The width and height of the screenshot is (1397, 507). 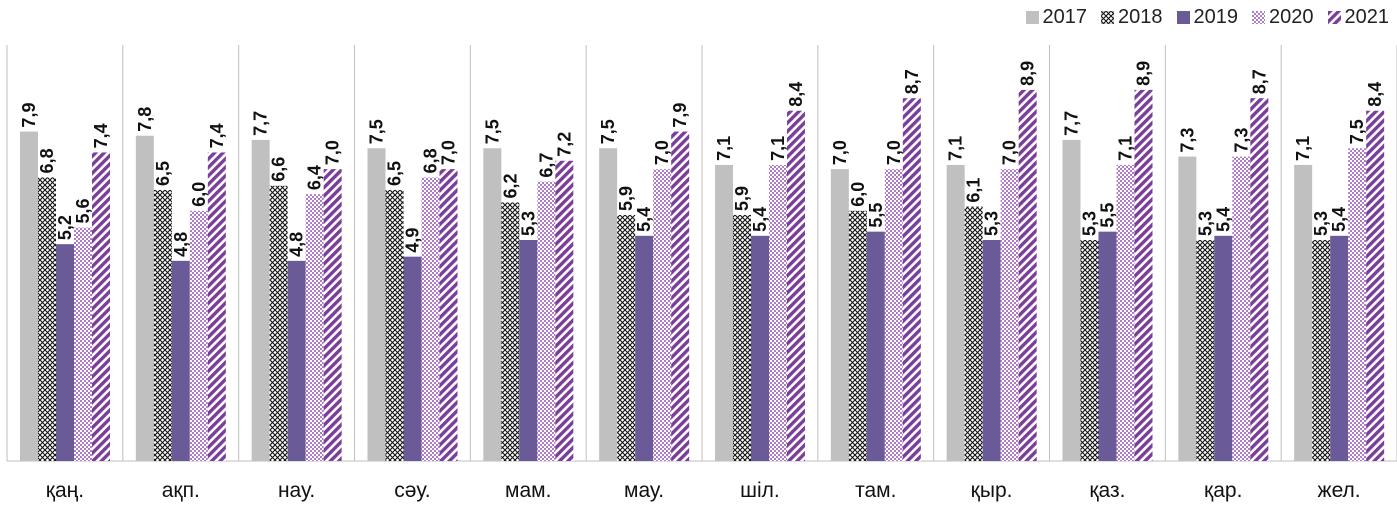 What do you see at coordinates (1140, 17) in the screenshot?
I see `legend-label-2018: 2018` at bounding box center [1140, 17].